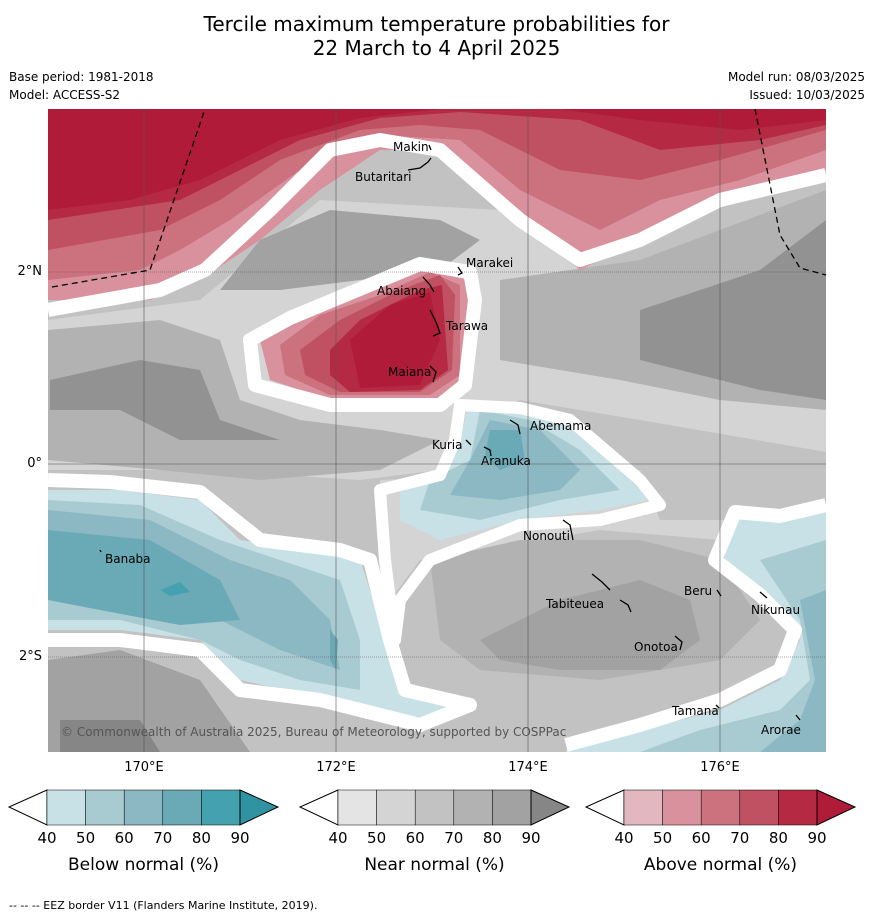 This screenshot has height=919, width=873. I want to click on issued-date: Issued: 10/03/2025, so click(807, 95).